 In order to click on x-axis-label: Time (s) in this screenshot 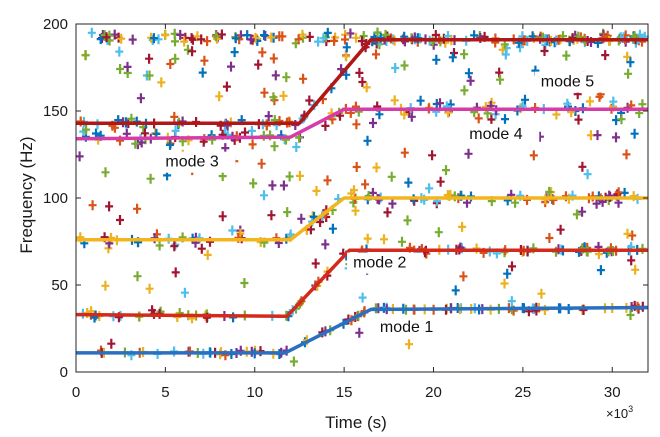, I will do `click(356, 422)`.